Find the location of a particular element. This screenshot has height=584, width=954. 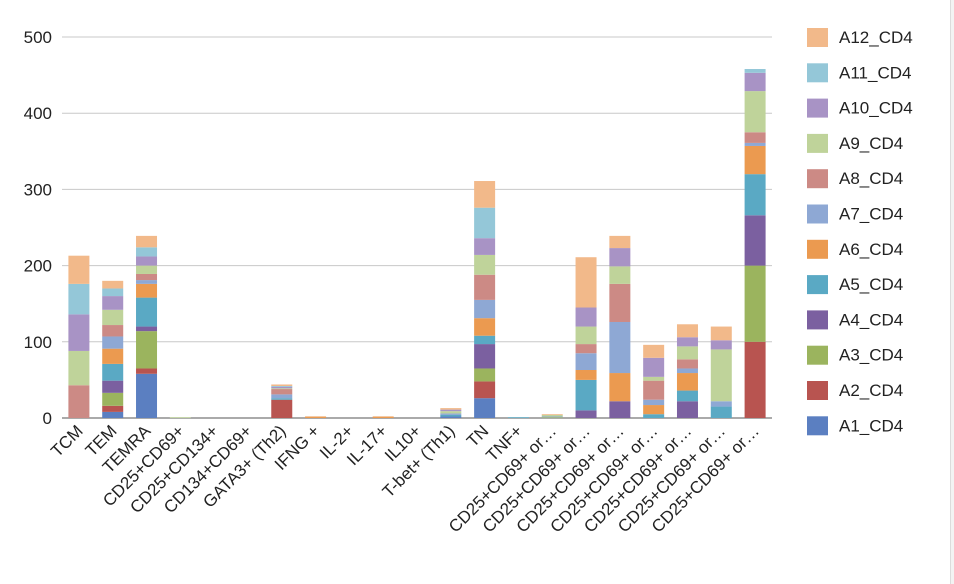

y-tick-label: 300 is located at coordinates (38, 189).